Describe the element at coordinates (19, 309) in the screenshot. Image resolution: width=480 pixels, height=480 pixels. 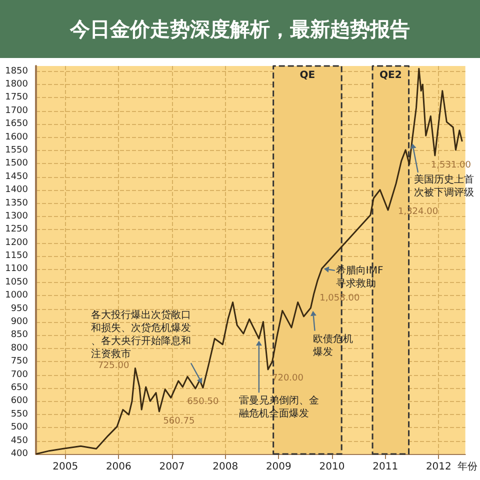
I see `y-tick-label: 950` at that location.